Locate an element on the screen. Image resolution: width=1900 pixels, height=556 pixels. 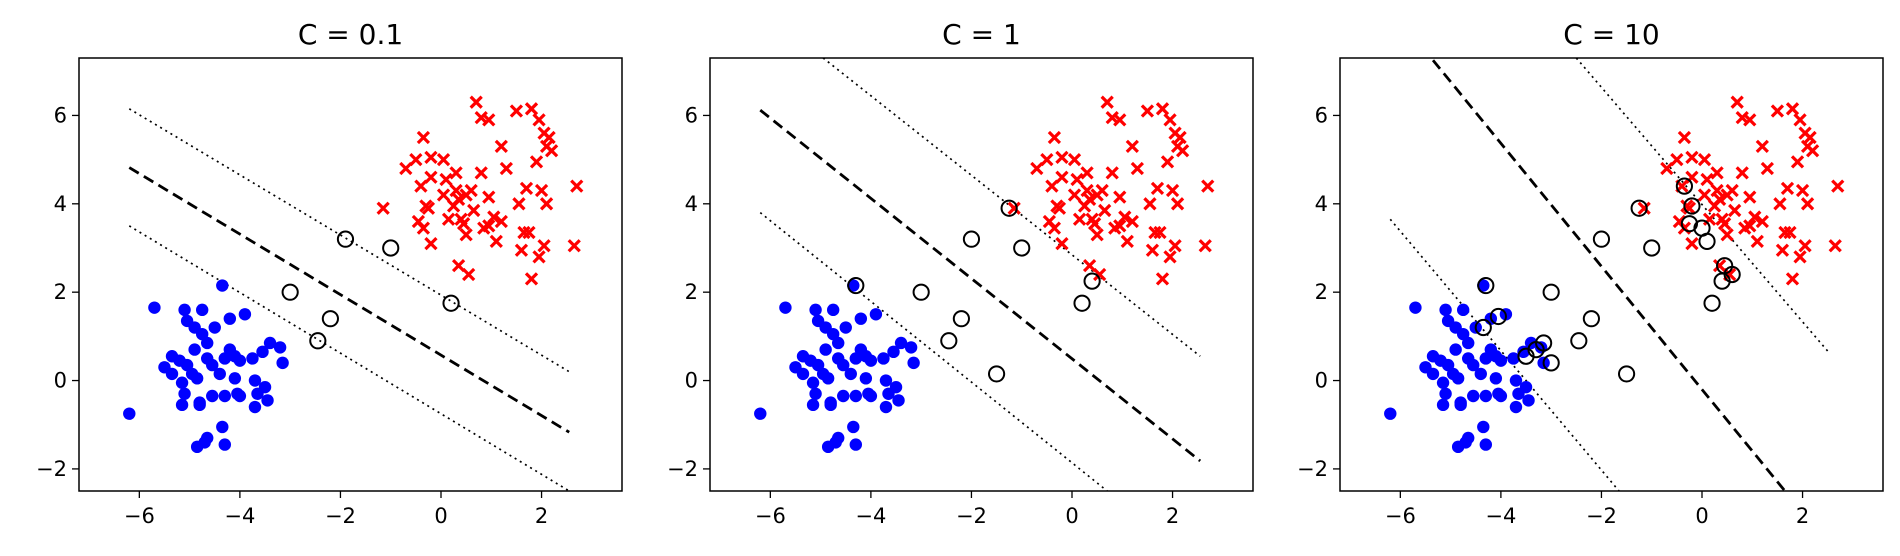
y-tick-label: 2 is located at coordinates (691, 292).